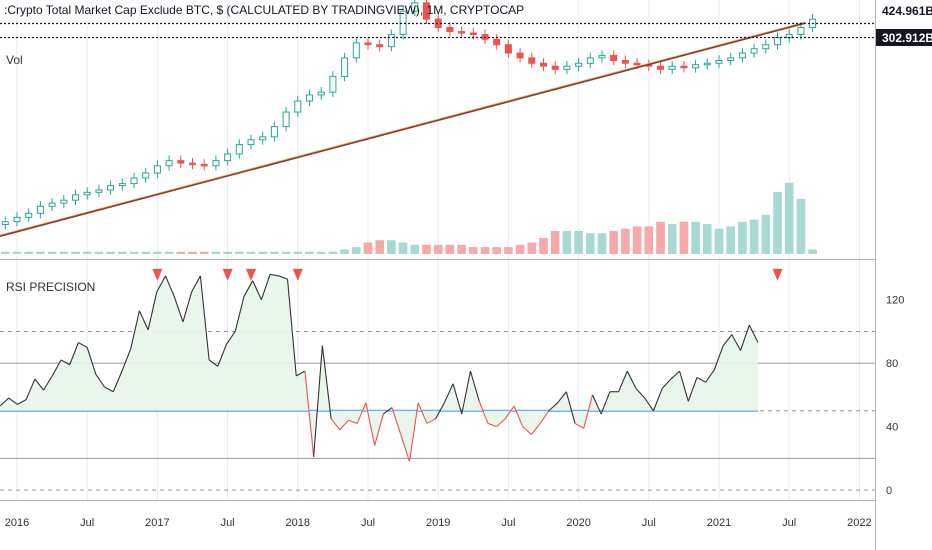 The height and width of the screenshot is (550, 932). What do you see at coordinates (17, 523) in the screenshot?
I see `time-tick-label: 2016` at bounding box center [17, 523].